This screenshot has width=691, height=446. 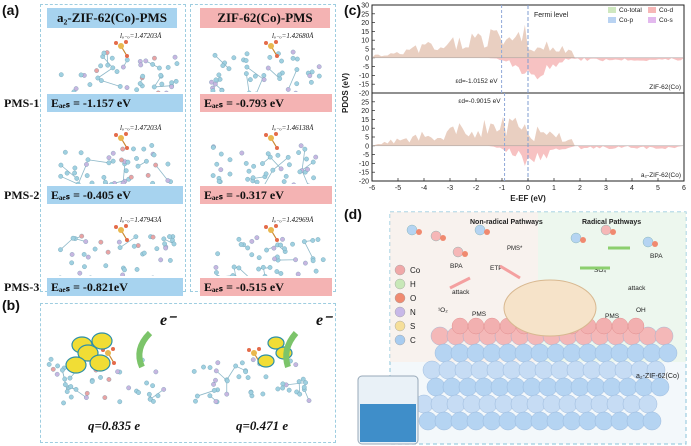 I want to click on left-adsorption-energy: Eₐₑₛ = -0.821eV, so click(x=115, y=287).